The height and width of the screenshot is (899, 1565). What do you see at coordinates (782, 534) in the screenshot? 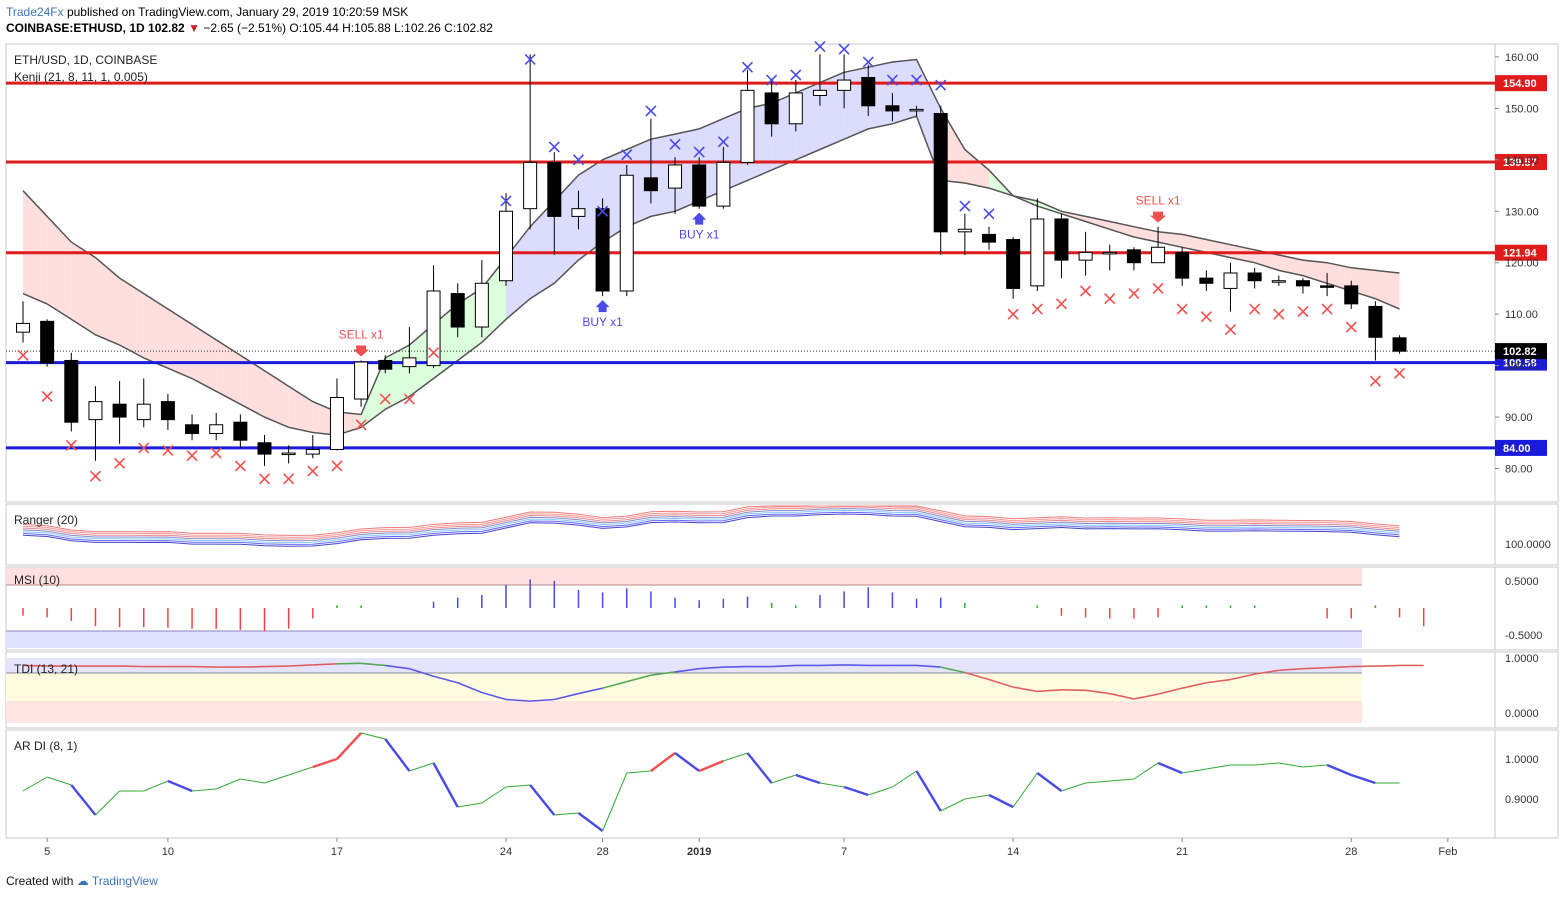
I see `ranger-panel` at bounding box center [782, 534].